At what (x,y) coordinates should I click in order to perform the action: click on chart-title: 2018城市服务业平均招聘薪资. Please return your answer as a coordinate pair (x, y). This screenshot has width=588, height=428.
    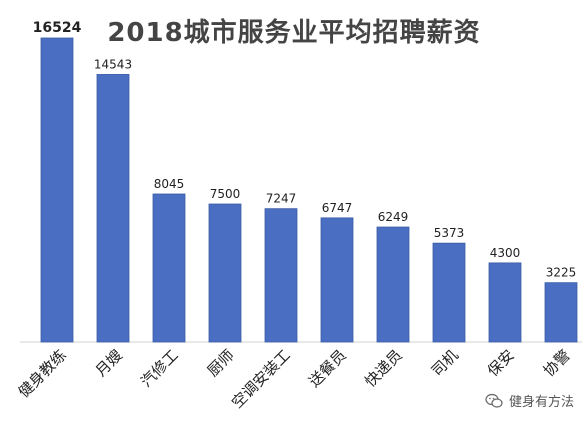
    Looking at the image, I should click on (294, 33).